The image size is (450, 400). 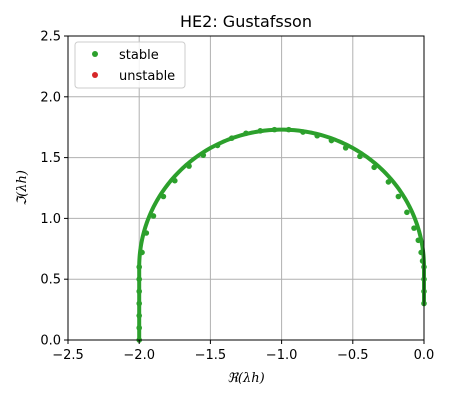 What do you see at coordinates (50, 280) in the screenshot?
I see `y-tick-label: 0.5` at bounding box center [50, 280].